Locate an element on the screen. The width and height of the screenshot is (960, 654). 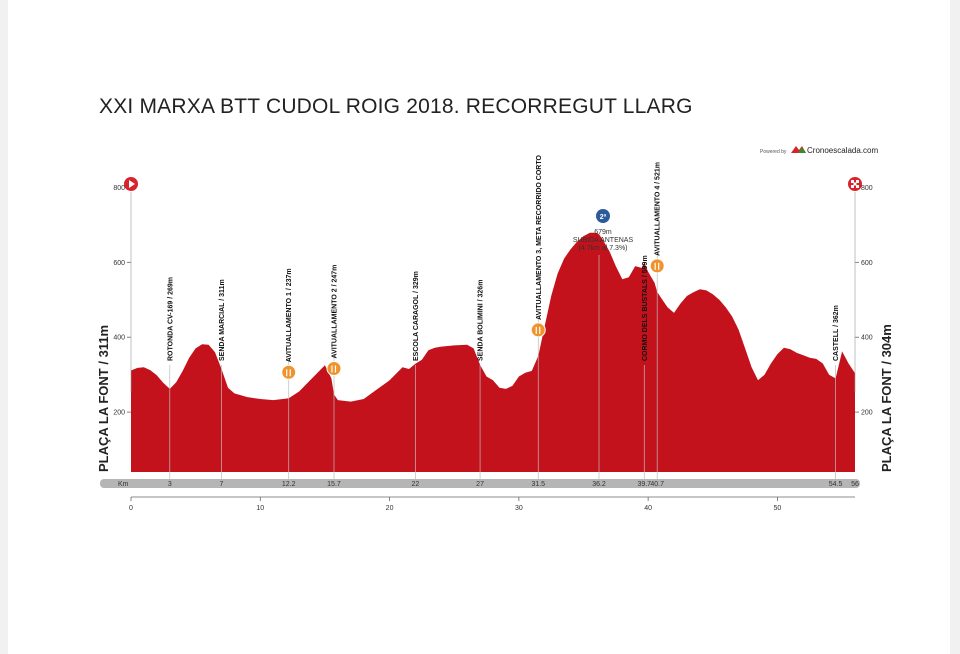
y-tick-label-left: 200 is located at coordinates (119, 413).